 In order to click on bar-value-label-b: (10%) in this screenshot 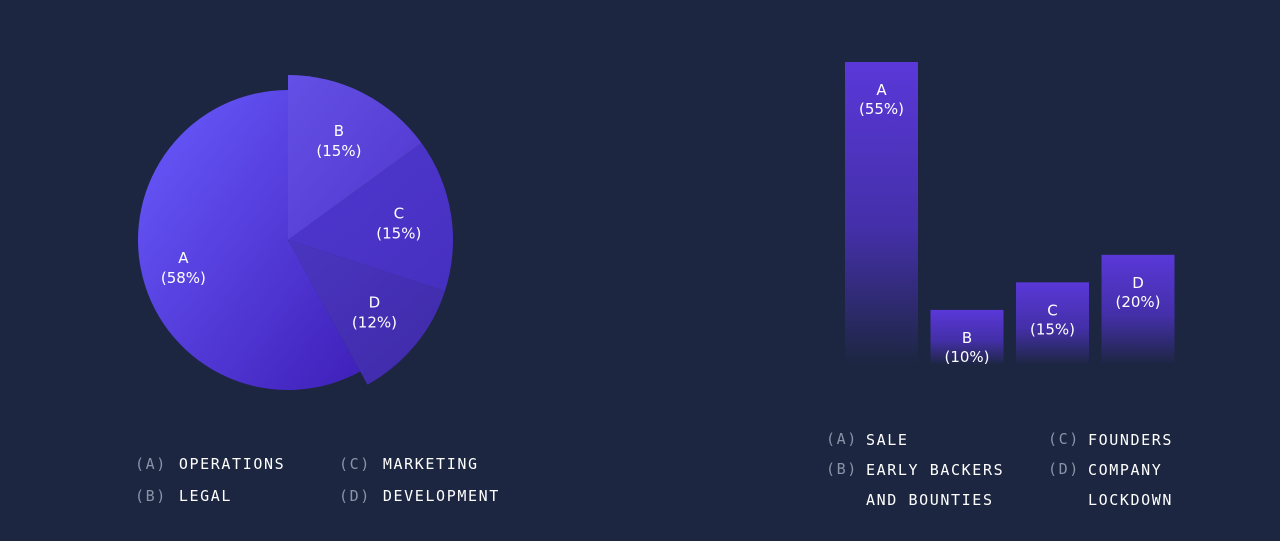, I will do `click(966, 357)`.